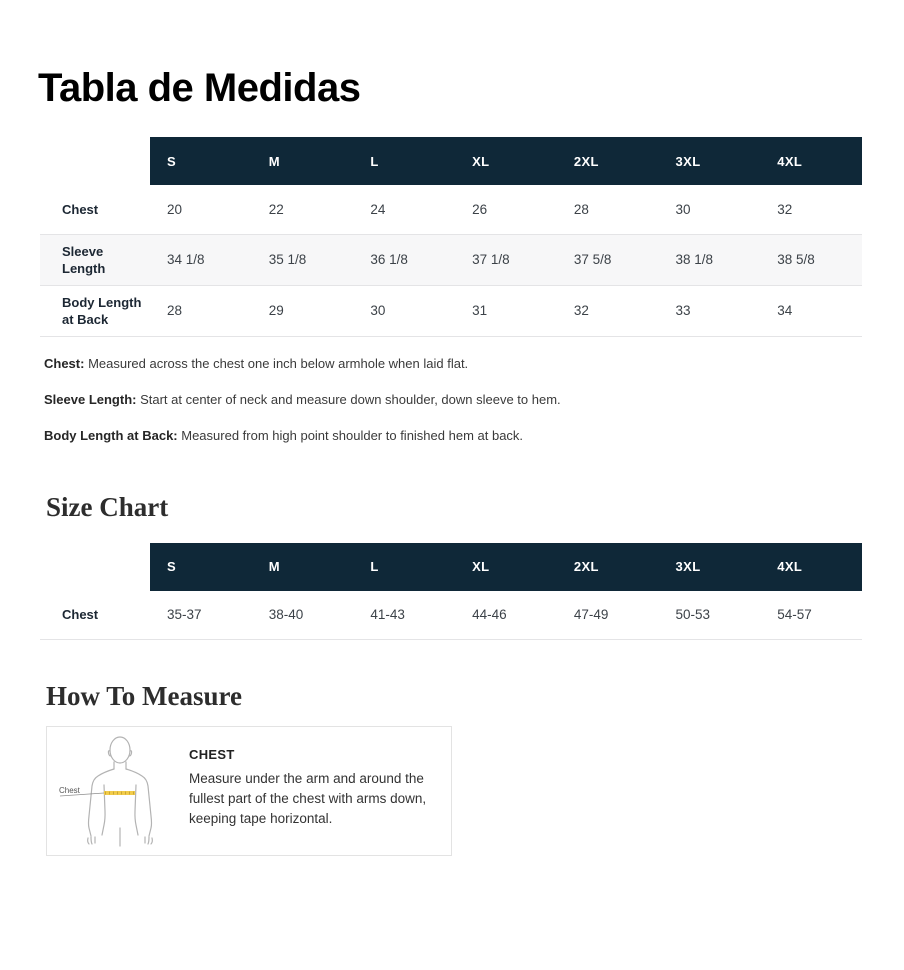 Image resolution: width=904 pixels, height=970 pixels. Describe the element at coordinates (286, 615) in the screenshot. I see `measurement-cell: 38-40` at that location.